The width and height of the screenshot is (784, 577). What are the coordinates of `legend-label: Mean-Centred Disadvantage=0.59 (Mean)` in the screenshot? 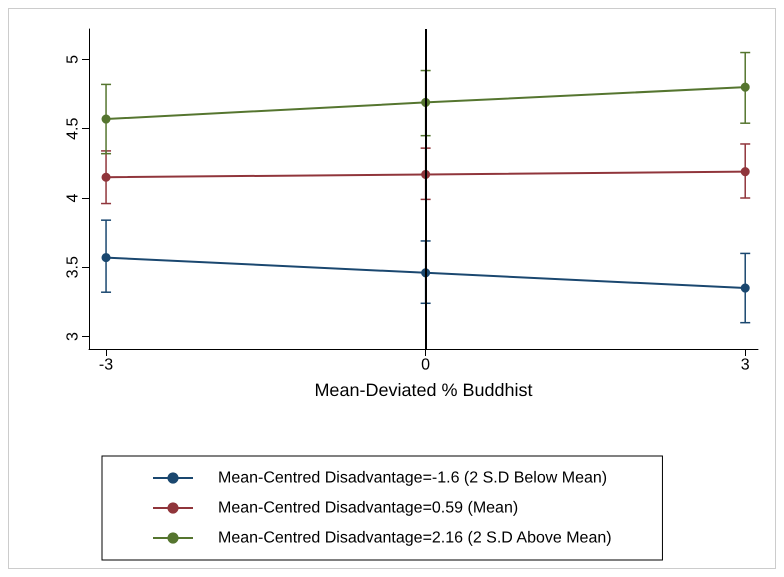 It's located at (368, 508).